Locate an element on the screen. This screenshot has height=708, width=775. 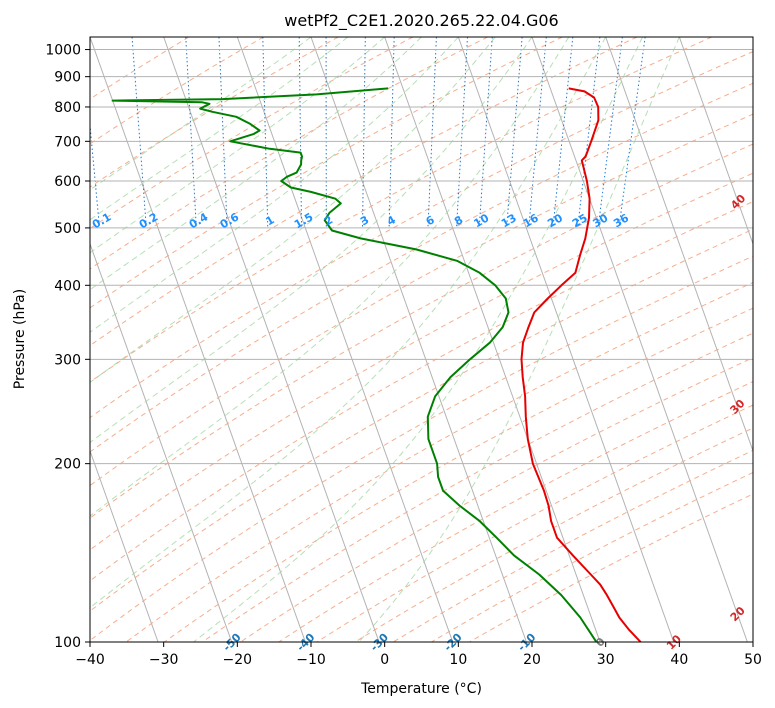
y-tick-label: 800 is located at coordinates (67, 108).